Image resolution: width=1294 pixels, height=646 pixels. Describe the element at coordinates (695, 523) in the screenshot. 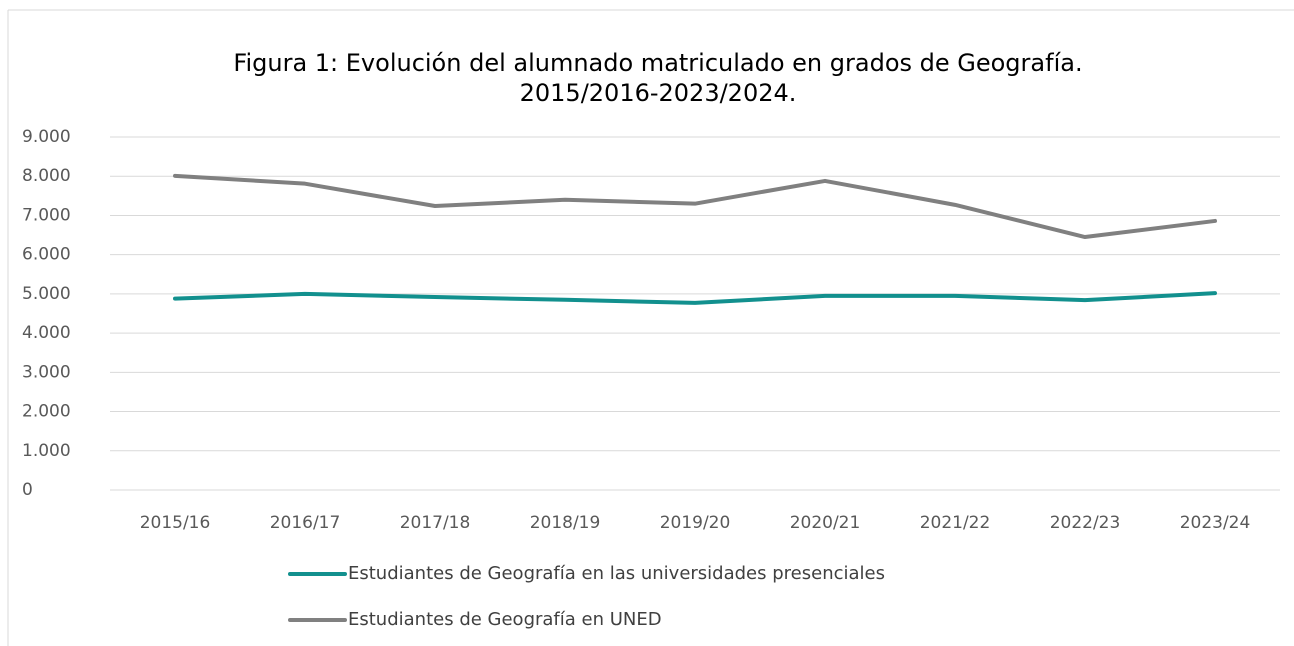

I see `x-tick-label: 2019/20` at that location.